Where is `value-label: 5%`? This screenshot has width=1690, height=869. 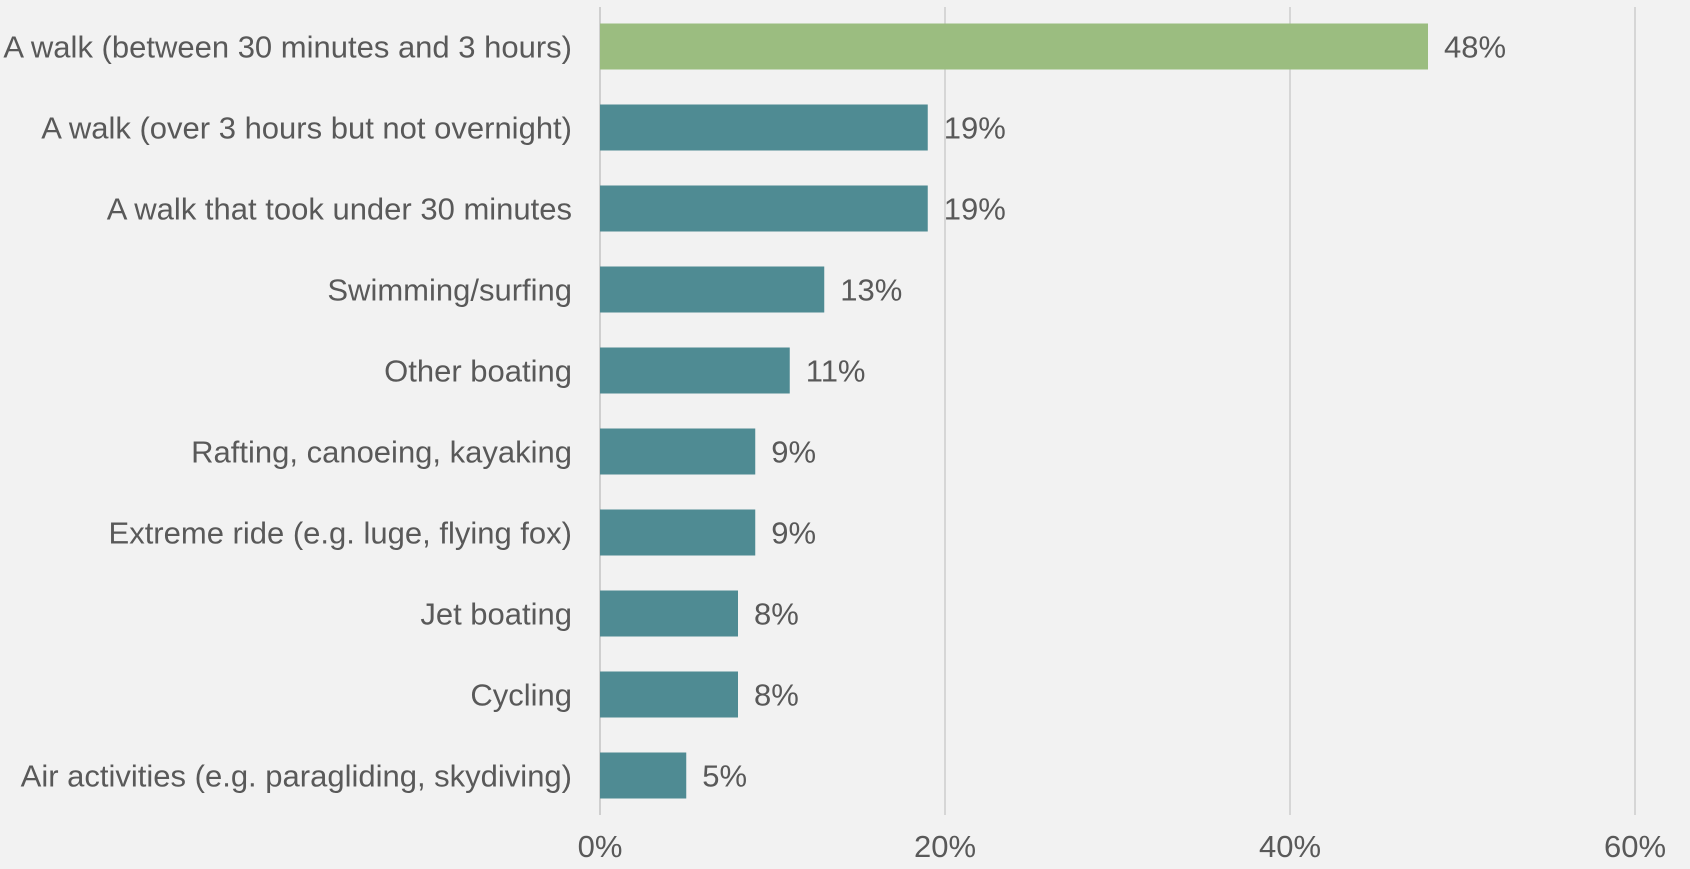
value-label: 5% is located at coordinates (724, 776).